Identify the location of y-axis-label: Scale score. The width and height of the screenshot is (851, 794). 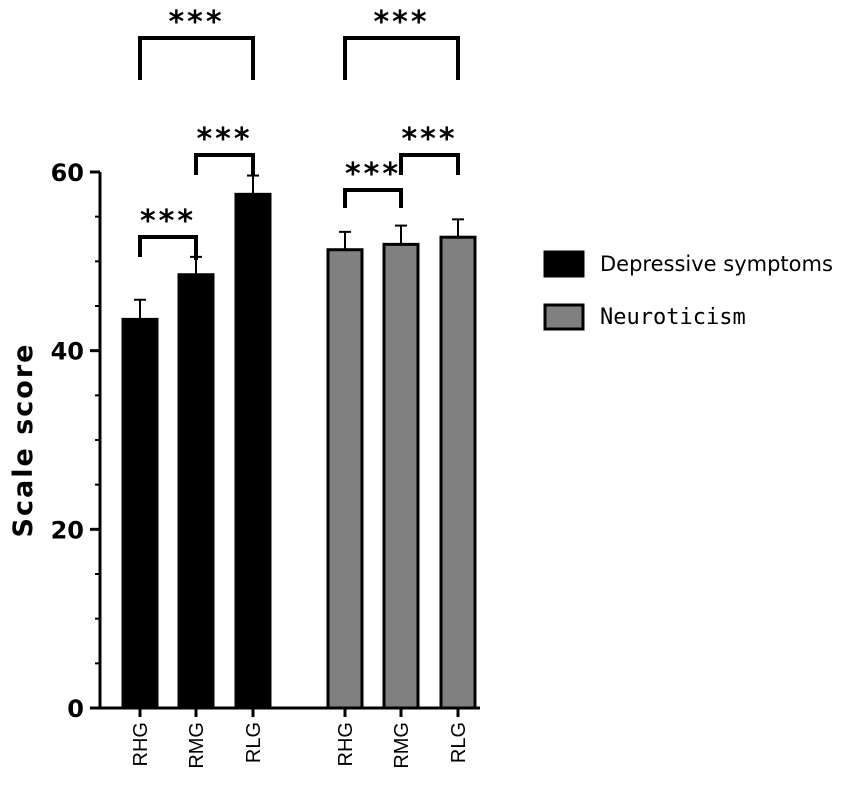
(23, 440).